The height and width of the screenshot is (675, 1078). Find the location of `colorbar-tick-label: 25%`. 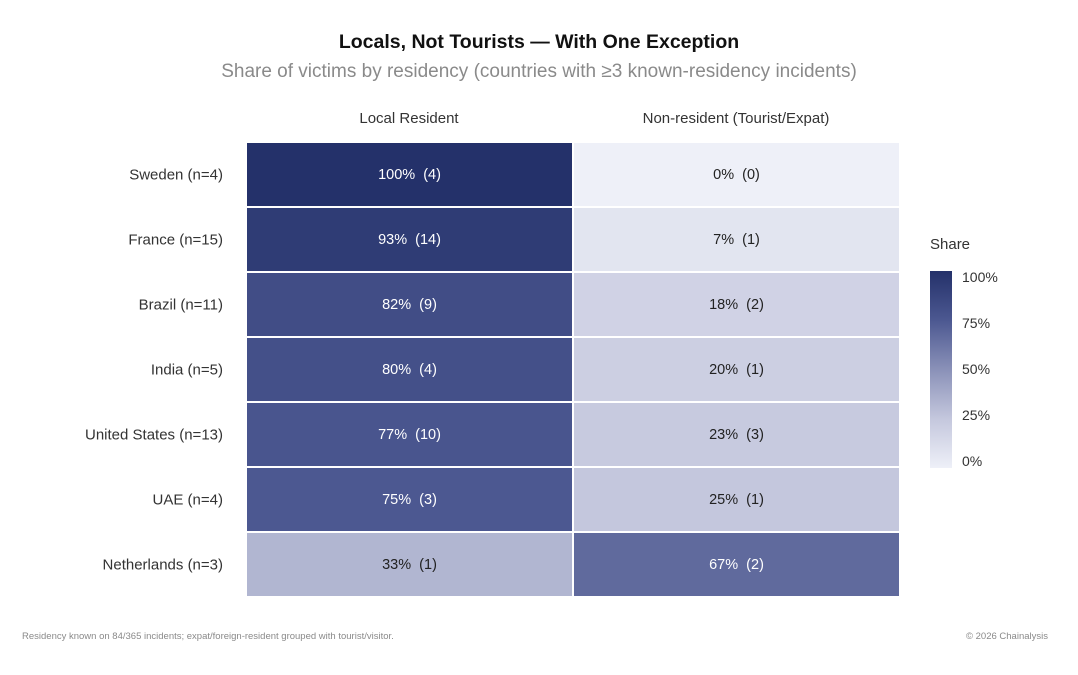

colorbar-tick-label: 25% is located at coordinates (976, 415).